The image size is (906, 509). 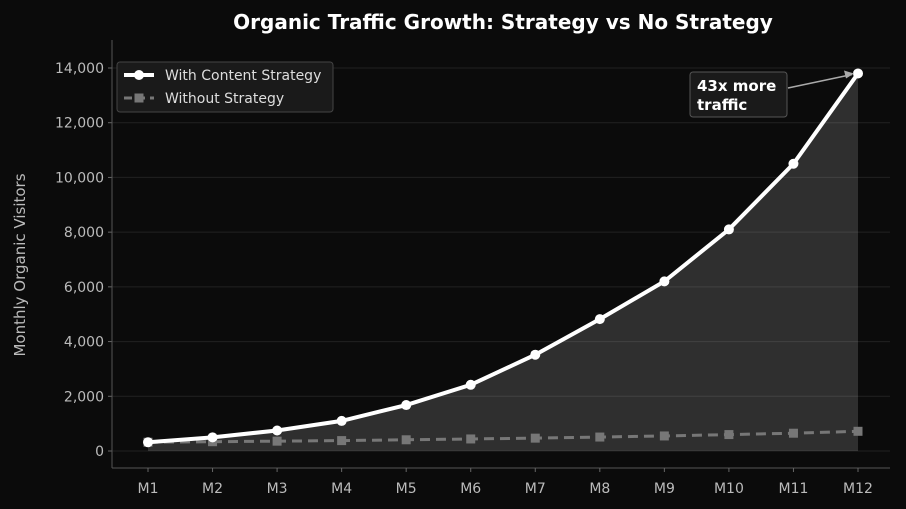 I want to click on annotation-box, so click(x=738, y=94).